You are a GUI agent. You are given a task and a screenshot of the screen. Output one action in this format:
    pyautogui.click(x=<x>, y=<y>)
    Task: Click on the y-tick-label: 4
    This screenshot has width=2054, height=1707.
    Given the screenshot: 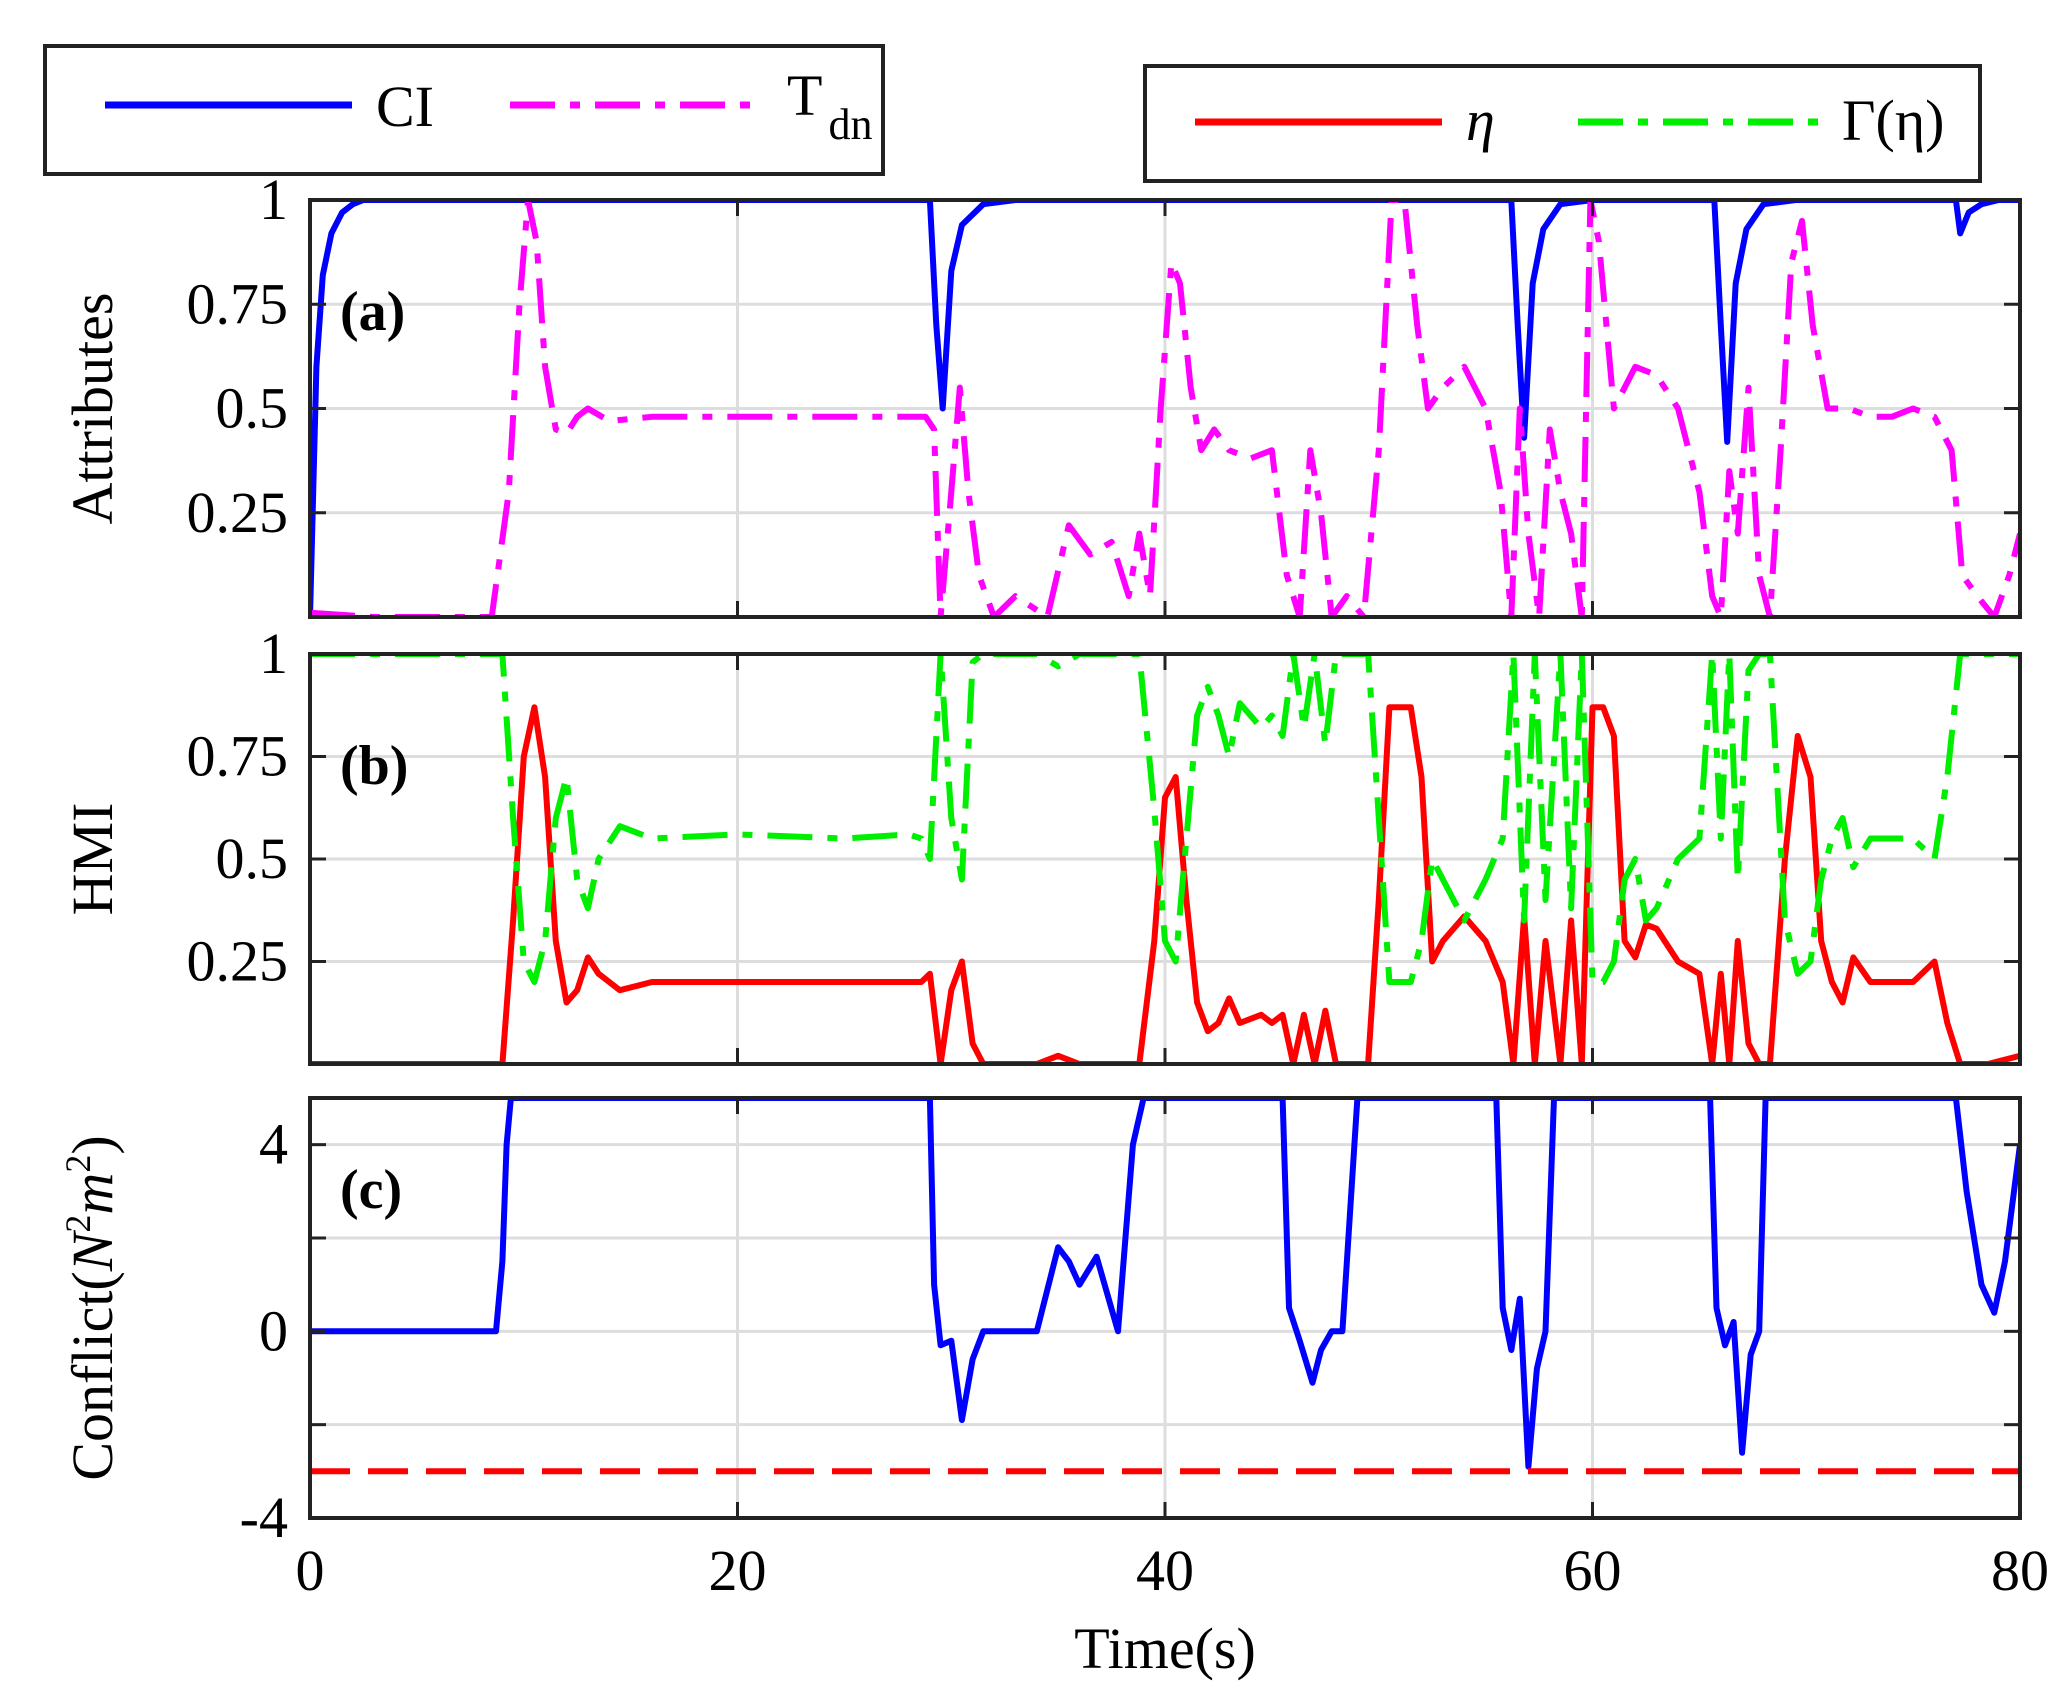 What is the action you would take?
    pyautogui.click(x=273, y=1144)
    